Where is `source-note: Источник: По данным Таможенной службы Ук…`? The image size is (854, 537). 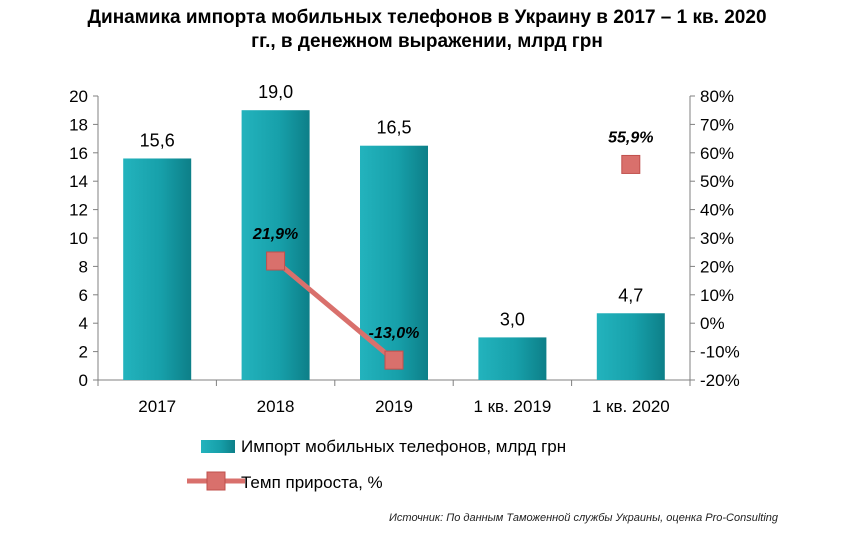 source-note: Источник: По данным Таможенной службы Ук… is located at coordinates (583, 518).